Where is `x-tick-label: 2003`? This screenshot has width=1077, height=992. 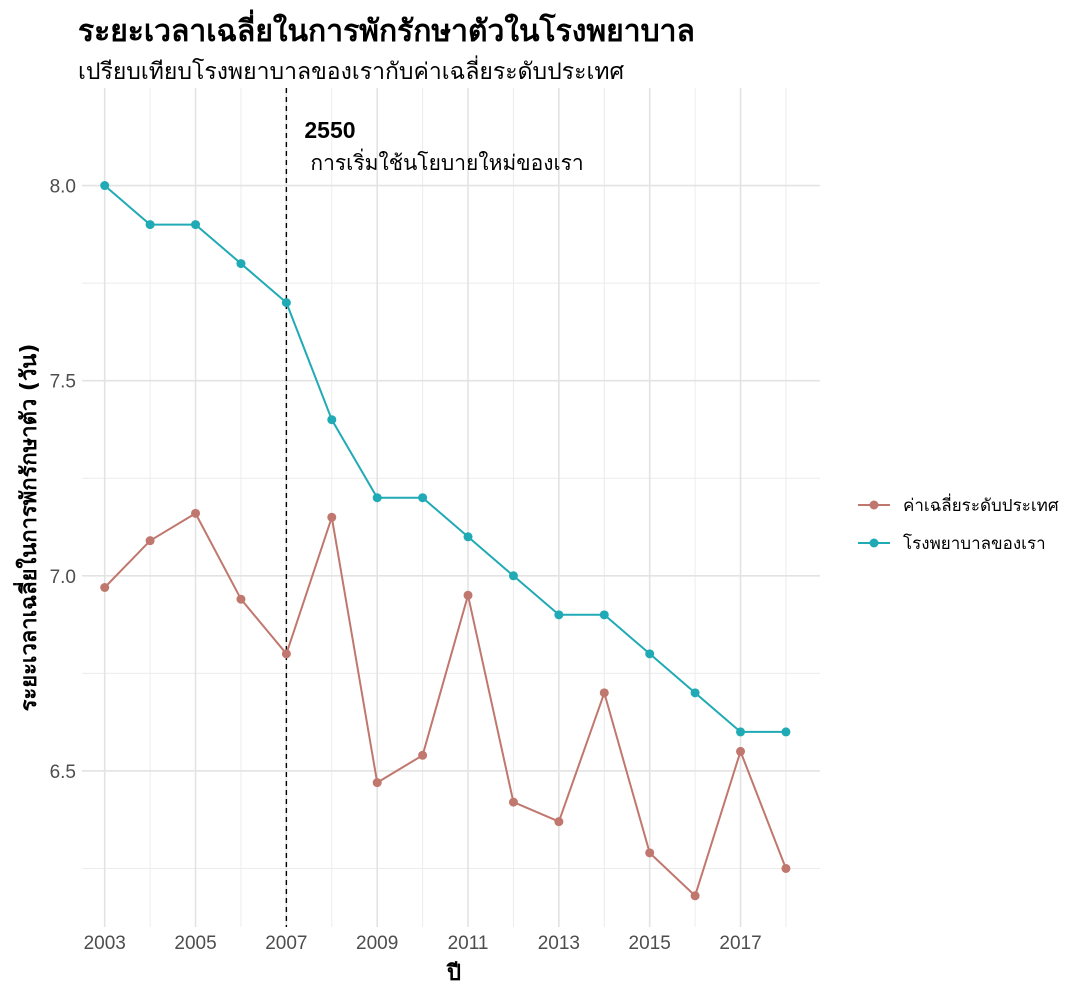
x-tick-label: 2003 is located at coordinates (105, 943).